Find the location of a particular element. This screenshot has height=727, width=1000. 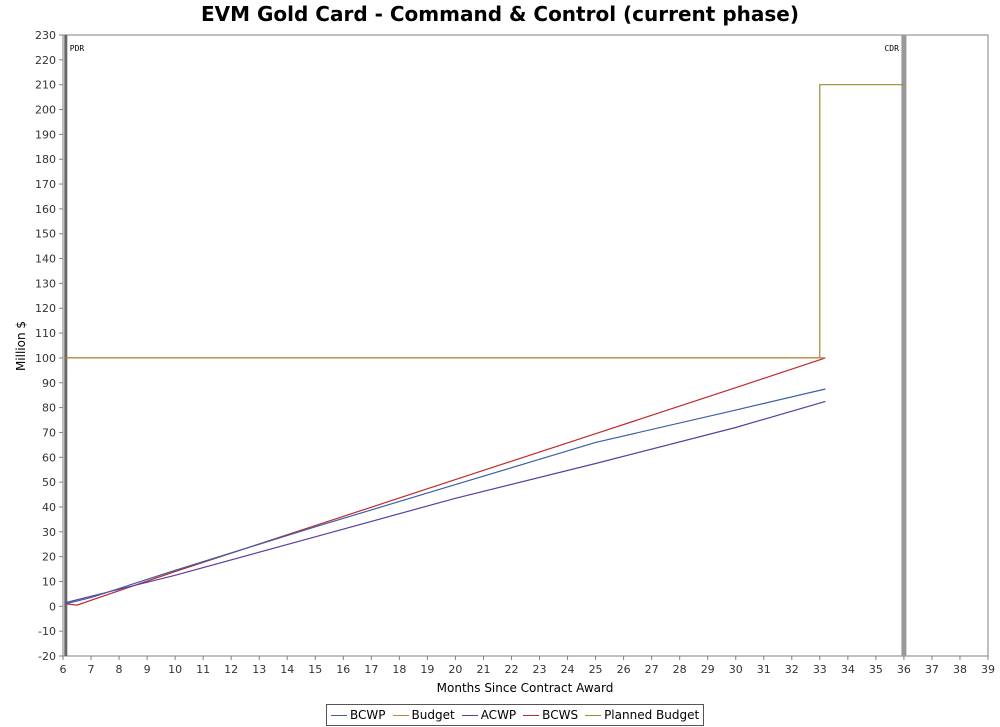

x-tick-label: 27 is located at coordinates (652, 669).